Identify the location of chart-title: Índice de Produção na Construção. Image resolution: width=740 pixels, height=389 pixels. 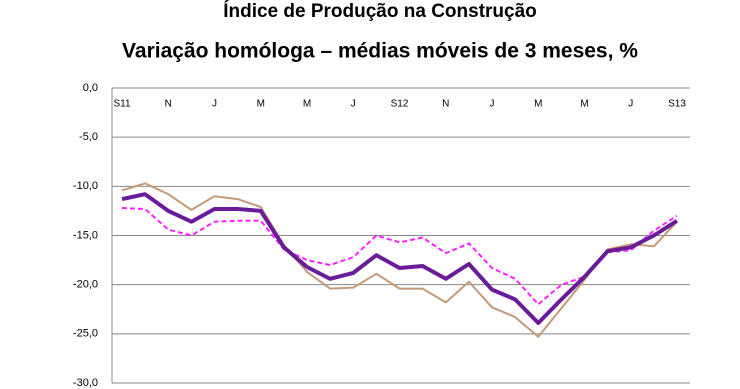
(380, 11).